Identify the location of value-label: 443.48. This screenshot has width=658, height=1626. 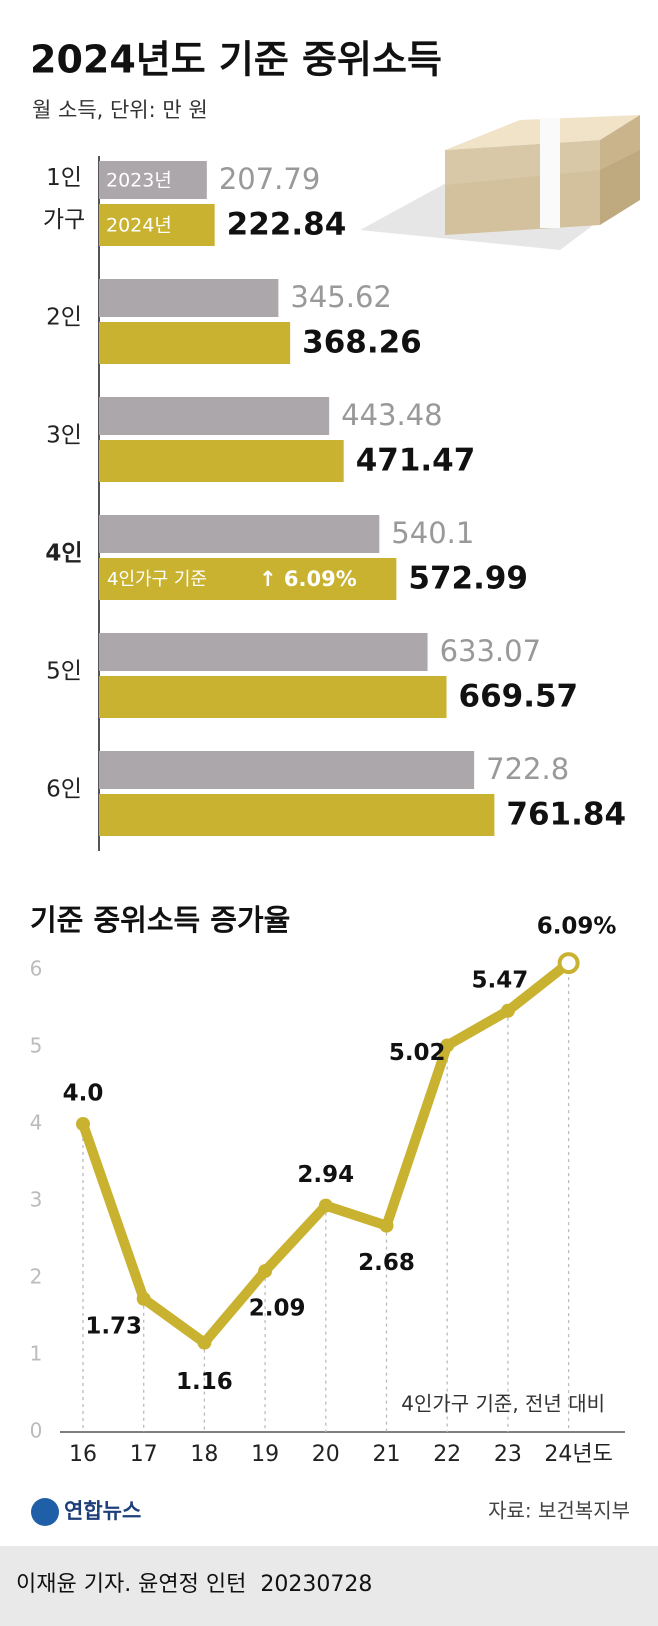
(391, 415).